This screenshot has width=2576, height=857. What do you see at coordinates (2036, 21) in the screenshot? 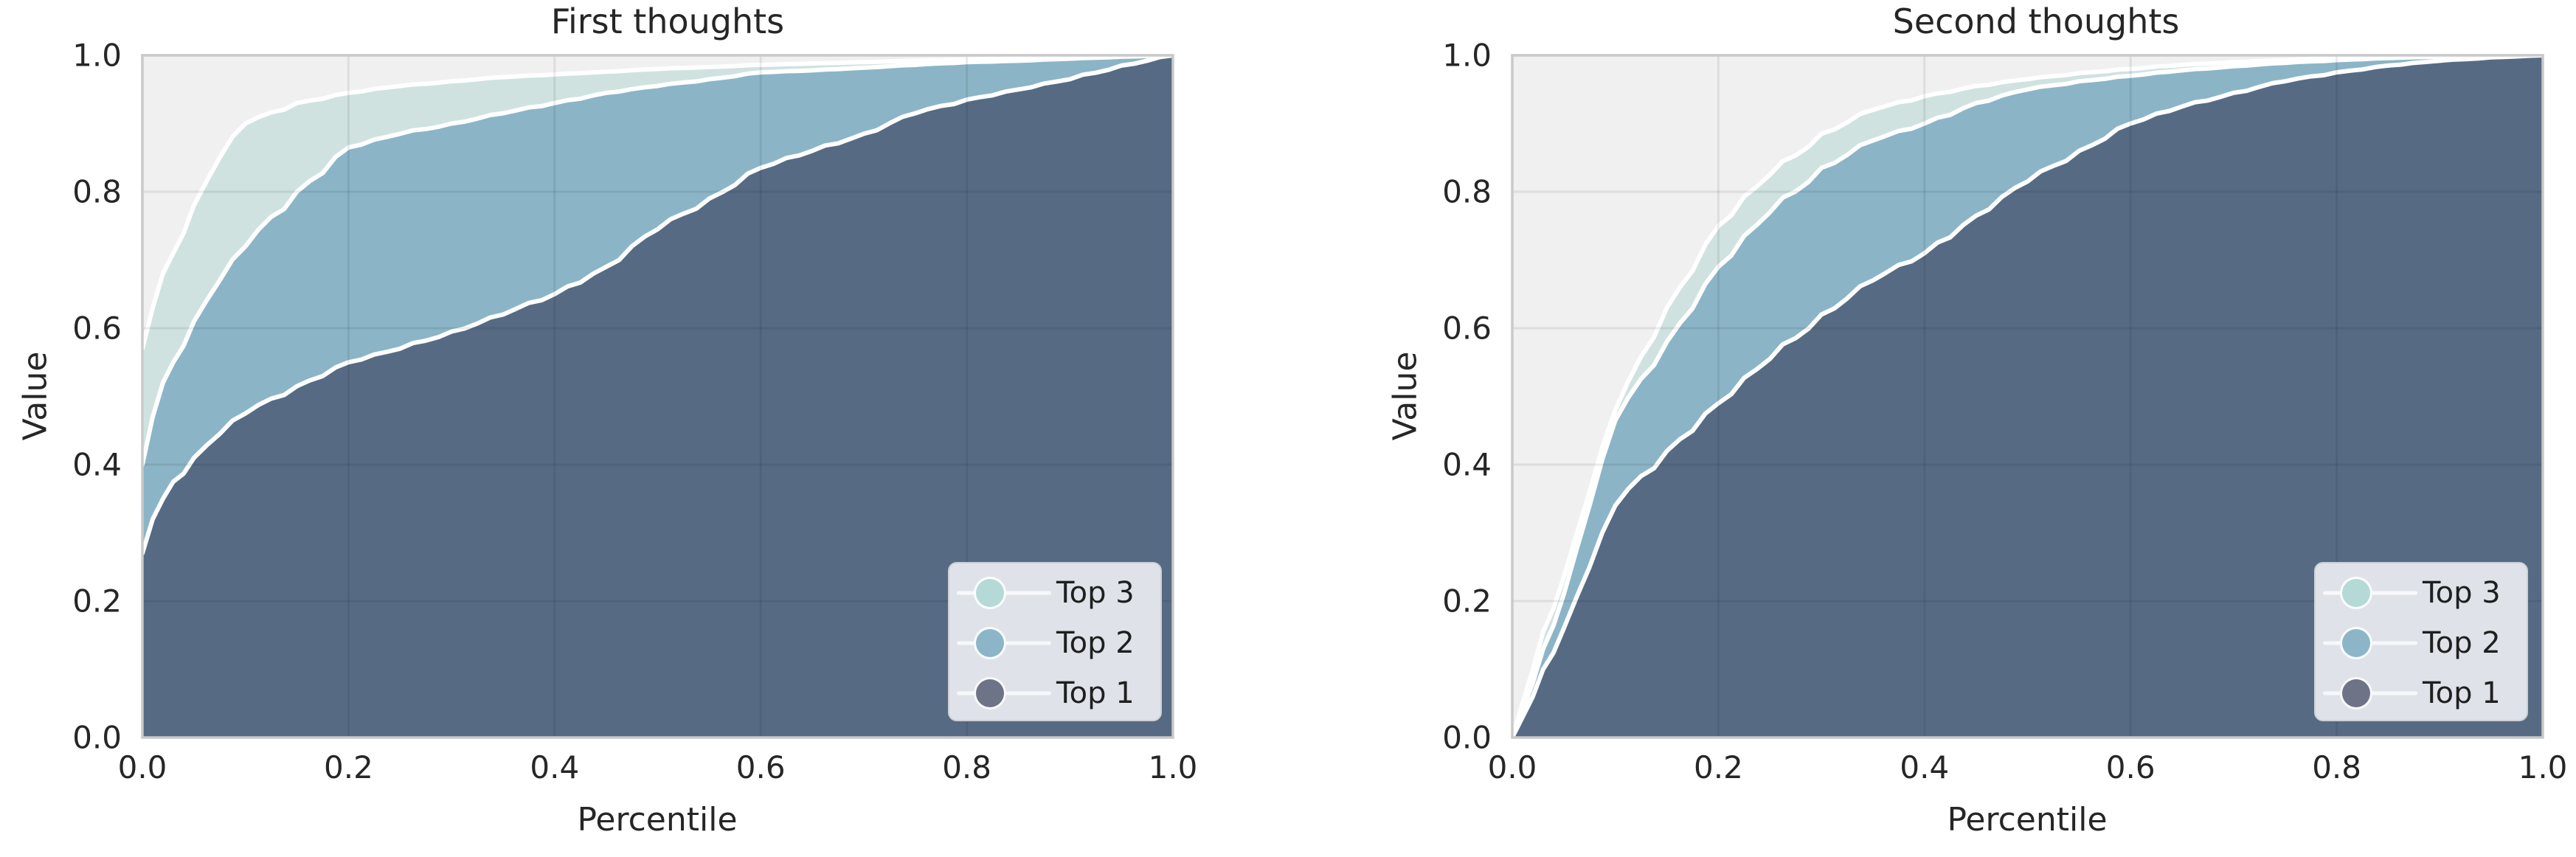
I see `panel-title-second-thoughts: Second thoughts` at bounding box center [2036, 21].